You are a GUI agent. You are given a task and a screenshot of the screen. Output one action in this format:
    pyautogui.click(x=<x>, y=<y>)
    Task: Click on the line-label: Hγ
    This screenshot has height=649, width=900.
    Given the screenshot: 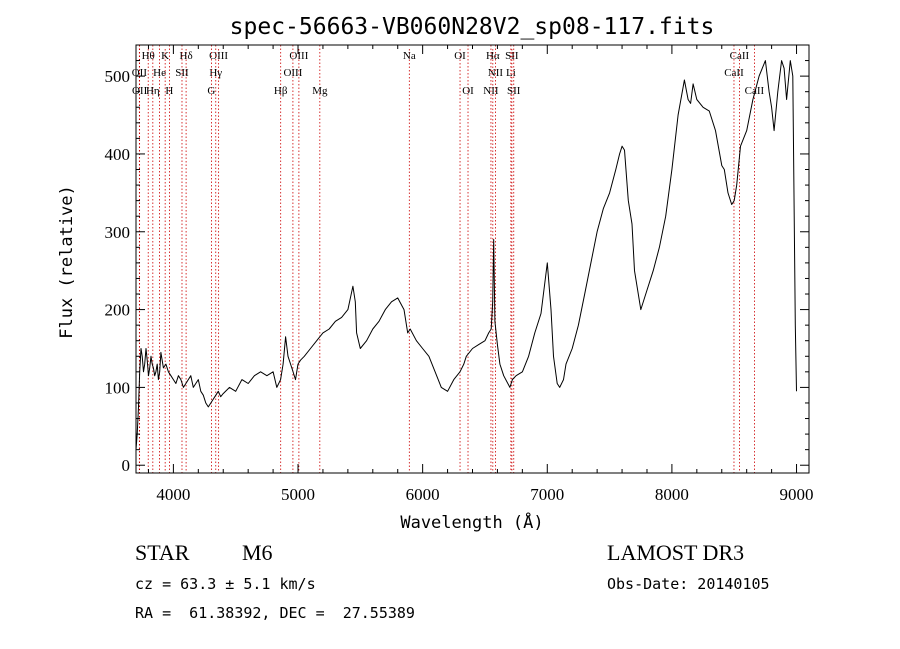 What is the action you would take?
    pyautogui.click(x=215, y=73)
    